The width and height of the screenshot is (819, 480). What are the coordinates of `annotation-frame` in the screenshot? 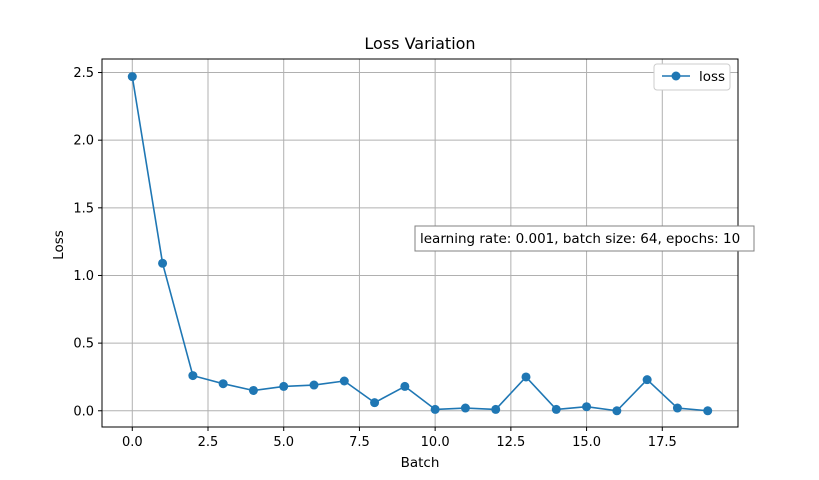 It's located at (584, 238).